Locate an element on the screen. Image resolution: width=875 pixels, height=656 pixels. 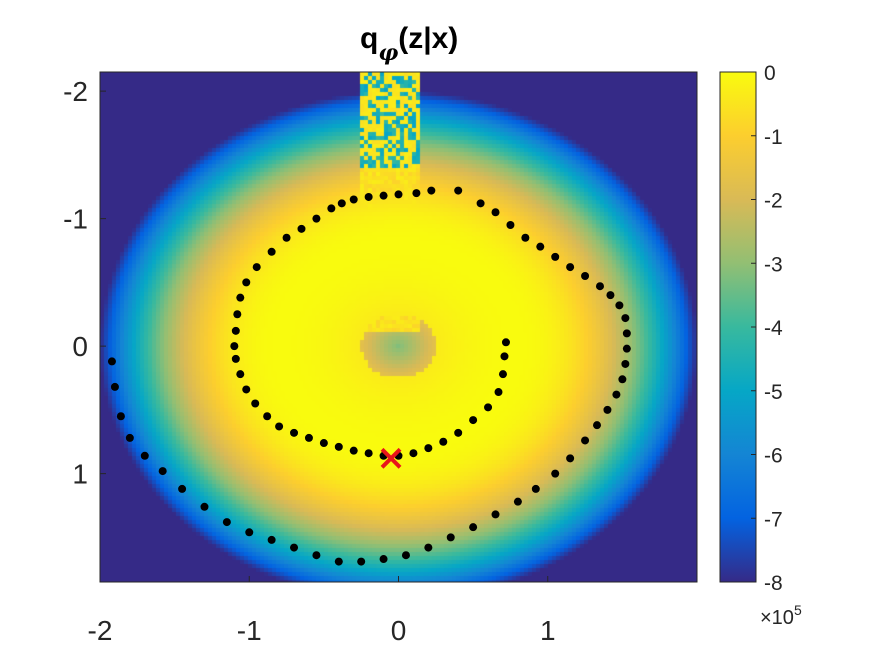
colorbar-tick-label: -5 is located at coordinates (773, 392).